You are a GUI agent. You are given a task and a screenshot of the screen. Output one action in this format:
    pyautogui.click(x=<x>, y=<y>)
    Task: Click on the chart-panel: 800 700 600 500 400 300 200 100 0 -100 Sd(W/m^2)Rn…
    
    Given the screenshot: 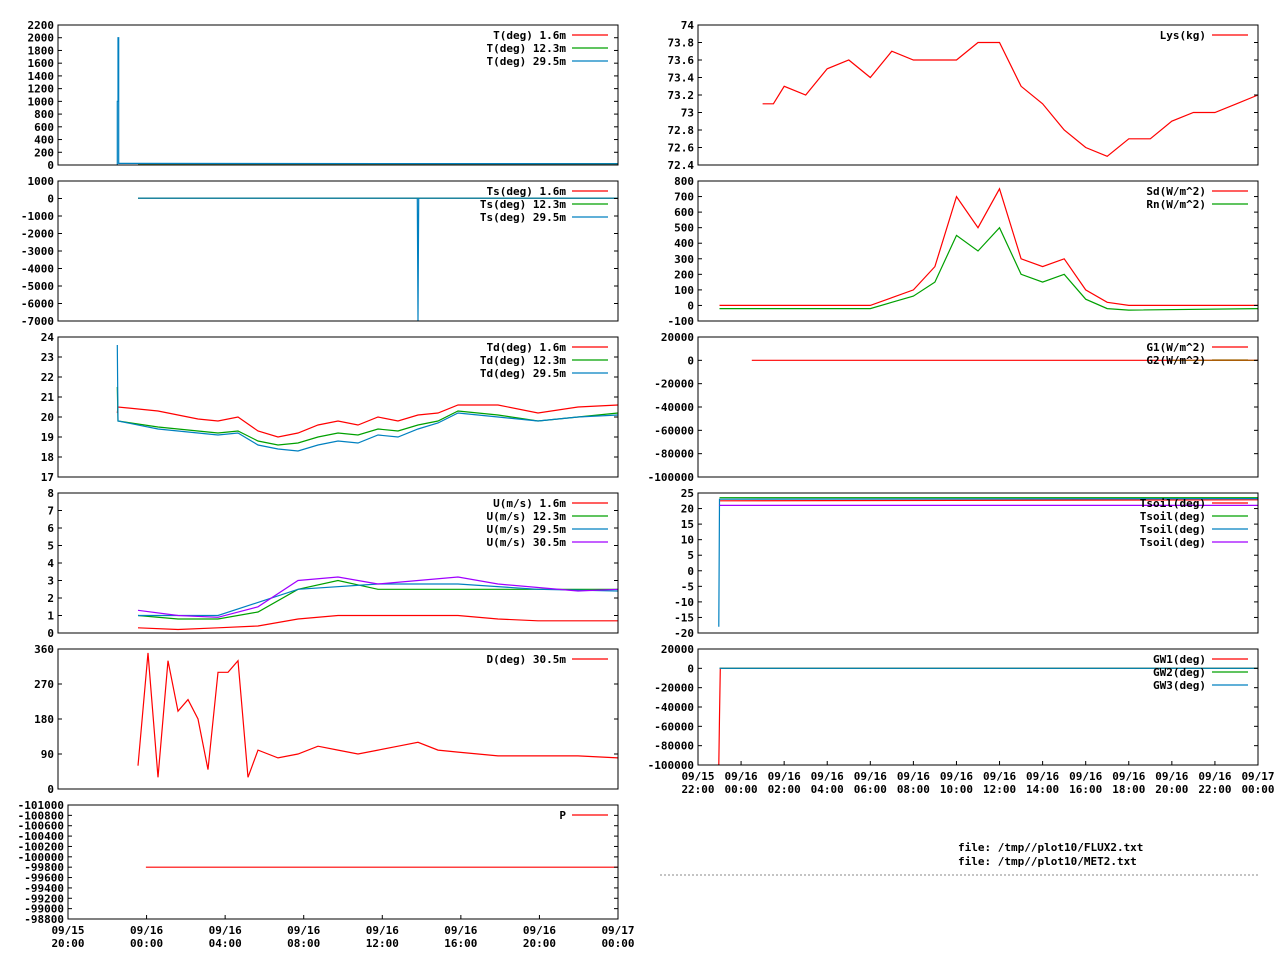 What is the action you would take?
    pyautogui.click(x=963, y=251)
    